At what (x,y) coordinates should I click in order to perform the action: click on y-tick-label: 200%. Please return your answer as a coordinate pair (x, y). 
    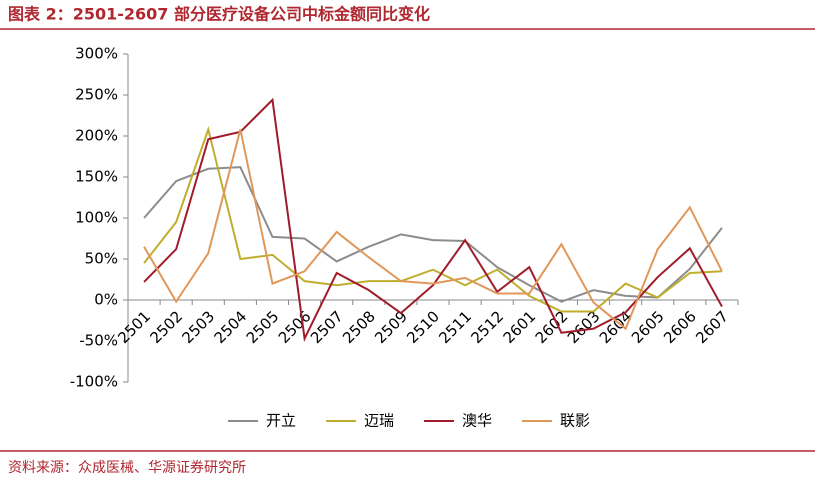
    Looking at the image, I should click on (96, 136).